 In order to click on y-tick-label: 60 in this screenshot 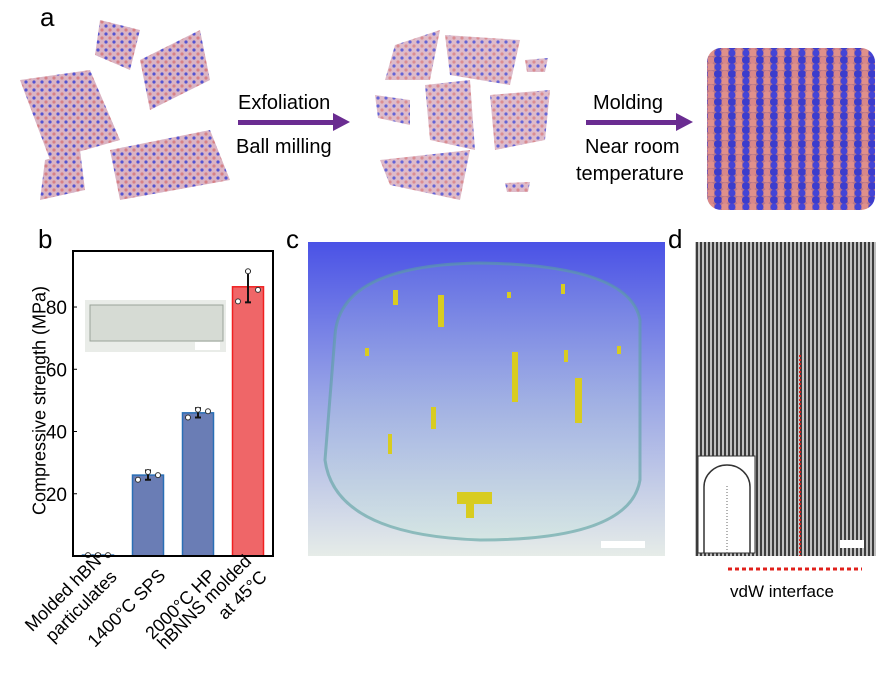, I will do `click(56, 370)`.